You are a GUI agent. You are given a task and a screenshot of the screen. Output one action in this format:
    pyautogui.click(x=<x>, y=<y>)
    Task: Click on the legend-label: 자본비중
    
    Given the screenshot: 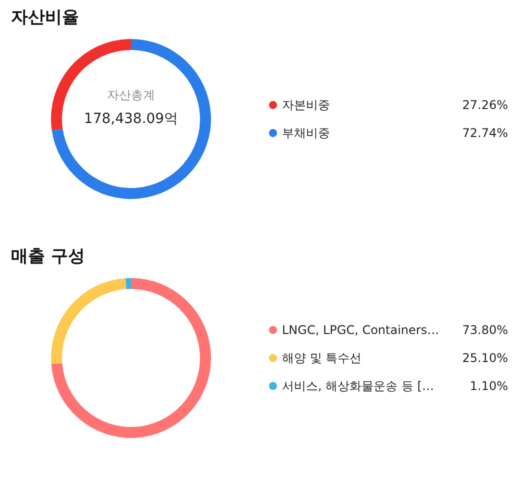 What is the action you would take?
    pyautogui.click(x=306, y=105)
    